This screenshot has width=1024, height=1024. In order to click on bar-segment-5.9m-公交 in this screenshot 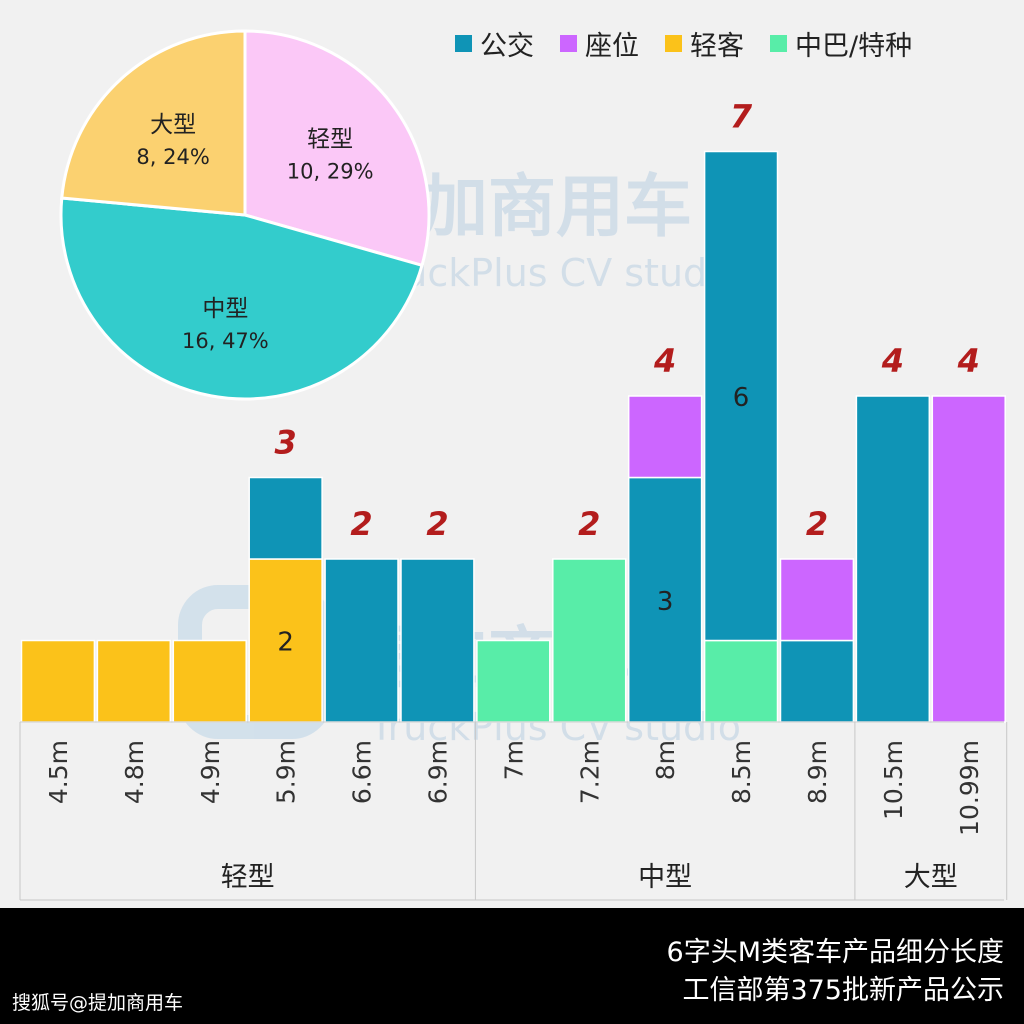, I will do `click(285, 518)`.